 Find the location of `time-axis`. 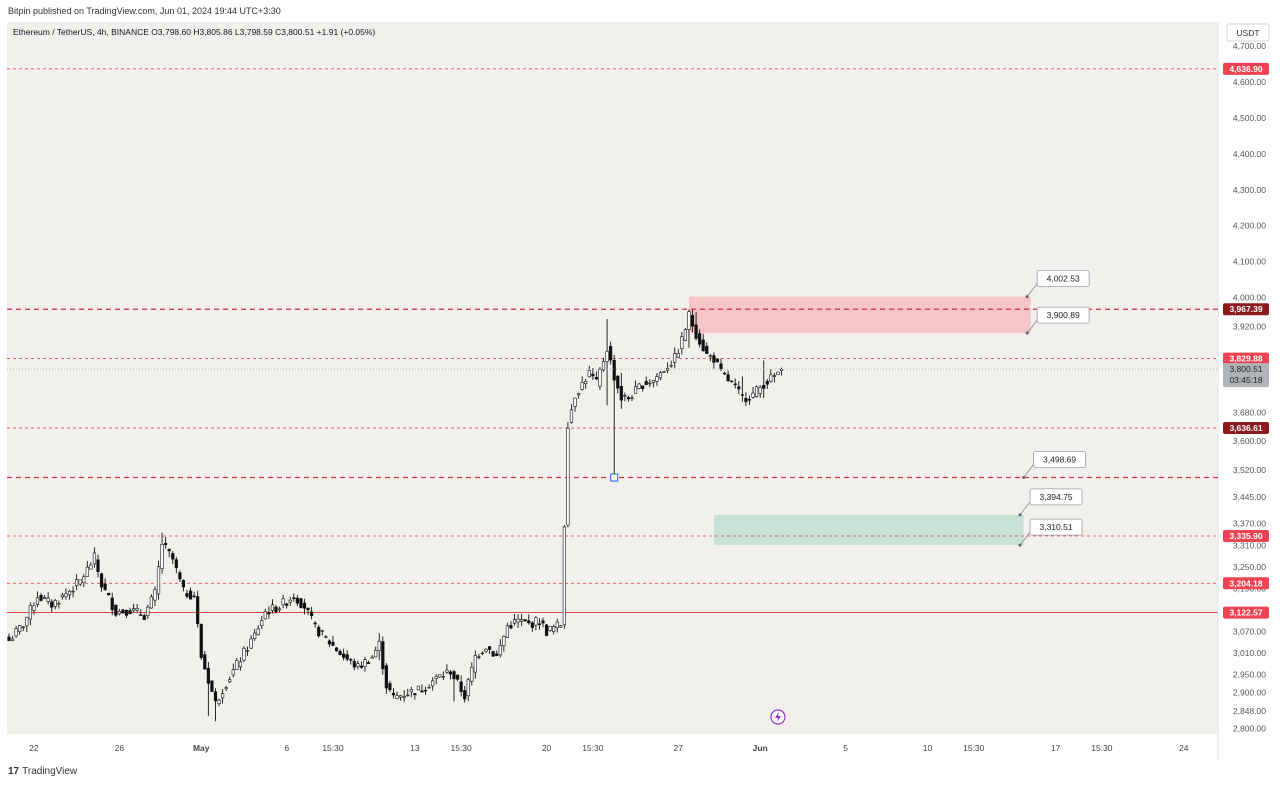

time-axis is located at coordinates (612, 747).